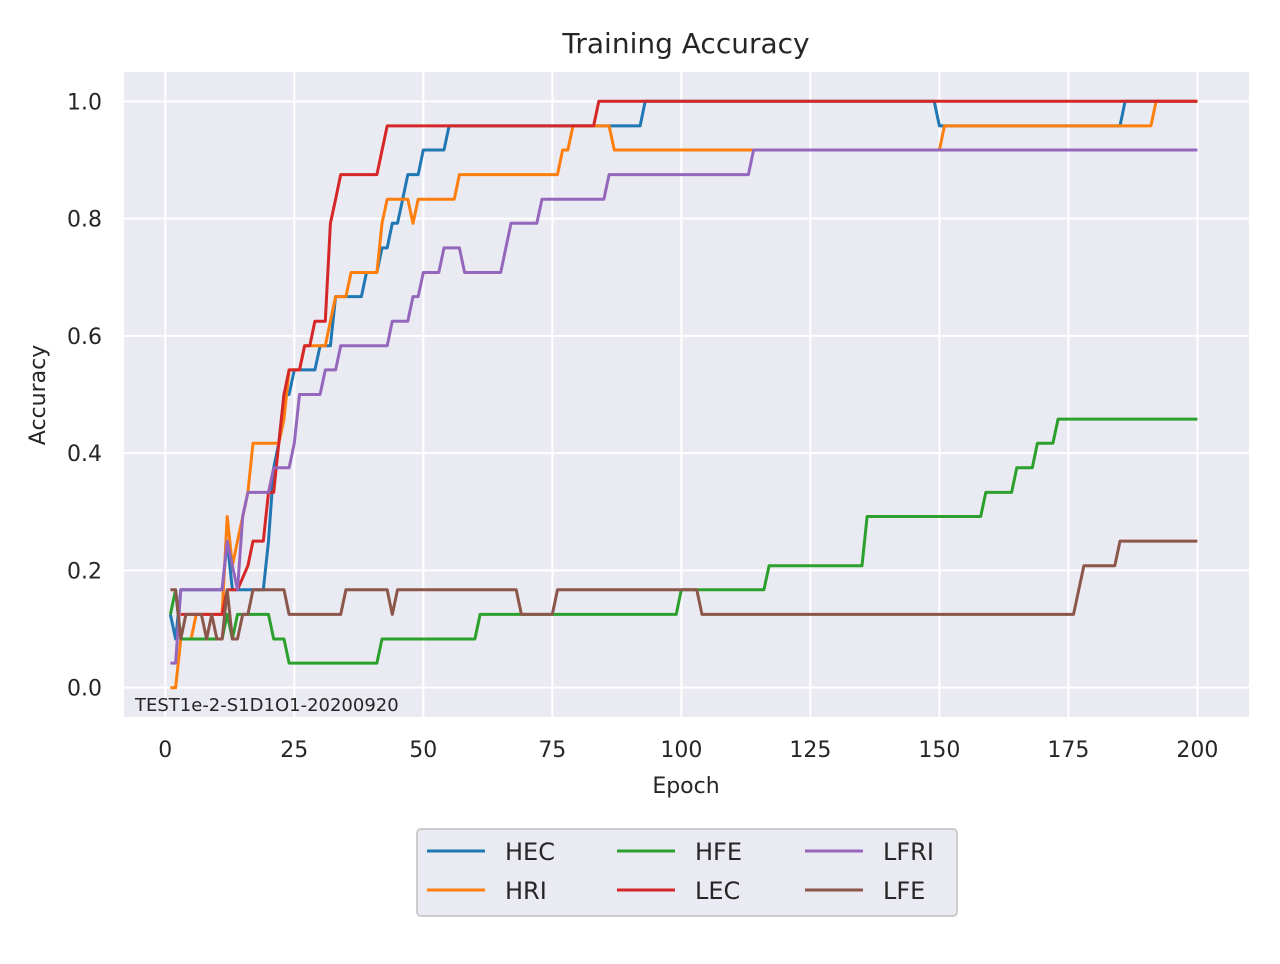 Image resolution: width=1280 pixels, height=964 pixels. What do you see at coordinates (552, 750) in the screenshot?
I see `x-tick-label: 75` at bounding box center [552, 750].